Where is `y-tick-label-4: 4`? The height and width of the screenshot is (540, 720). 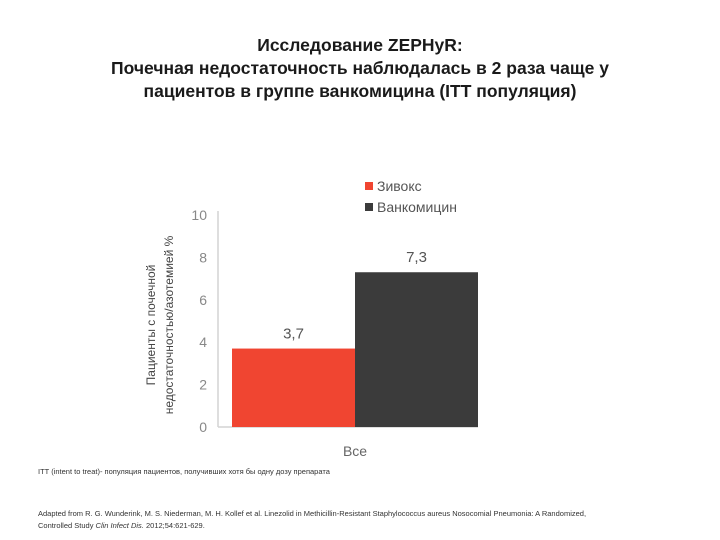 y-tick-label-4: 4 is located at coordinates (203, 342).